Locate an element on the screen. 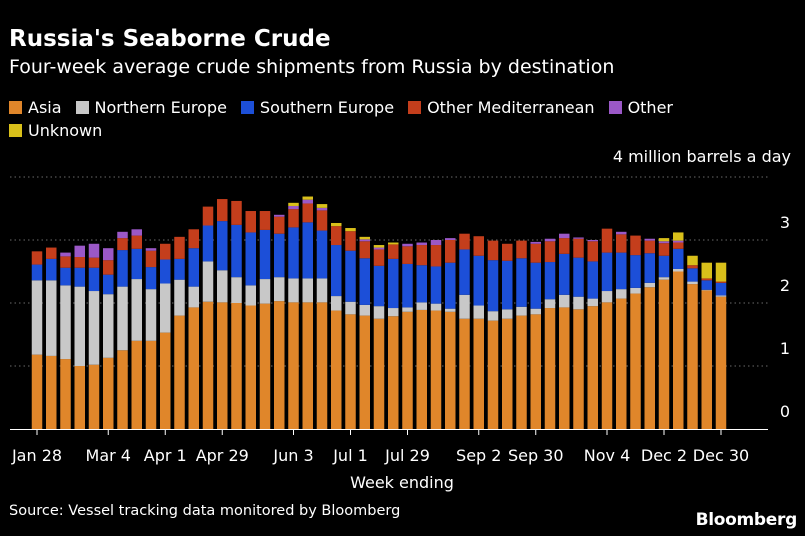 The image size is (805, 536). x-tick-label: Nov 4 is located at coordinates (607, 455).